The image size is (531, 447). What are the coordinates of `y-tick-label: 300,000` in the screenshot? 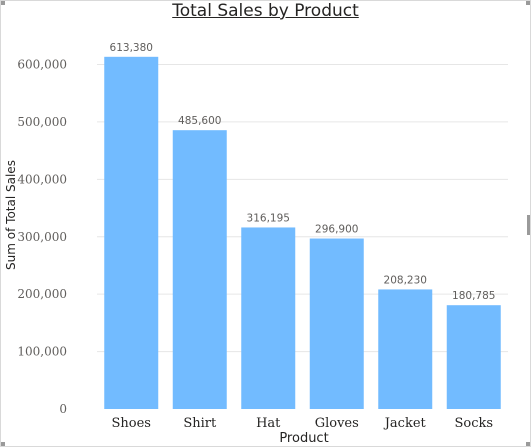 It's located at (42, 237).